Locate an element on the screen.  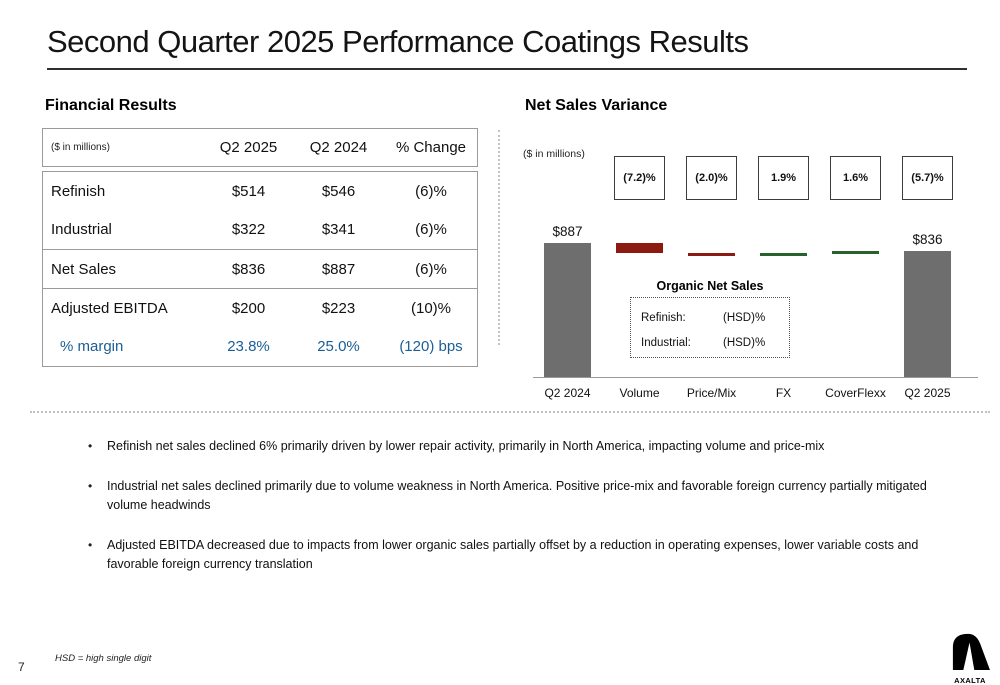
page-number: 7 is located at coordinates (21, 667).